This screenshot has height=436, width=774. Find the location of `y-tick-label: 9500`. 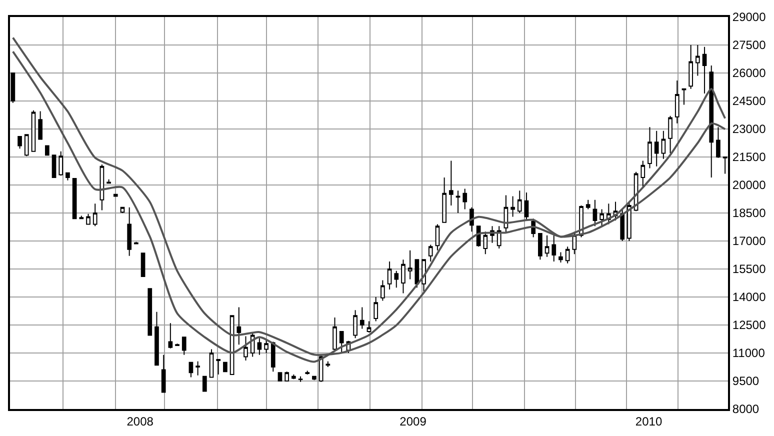

y-tick-label: 9500 is located at coordinates (746, 381).